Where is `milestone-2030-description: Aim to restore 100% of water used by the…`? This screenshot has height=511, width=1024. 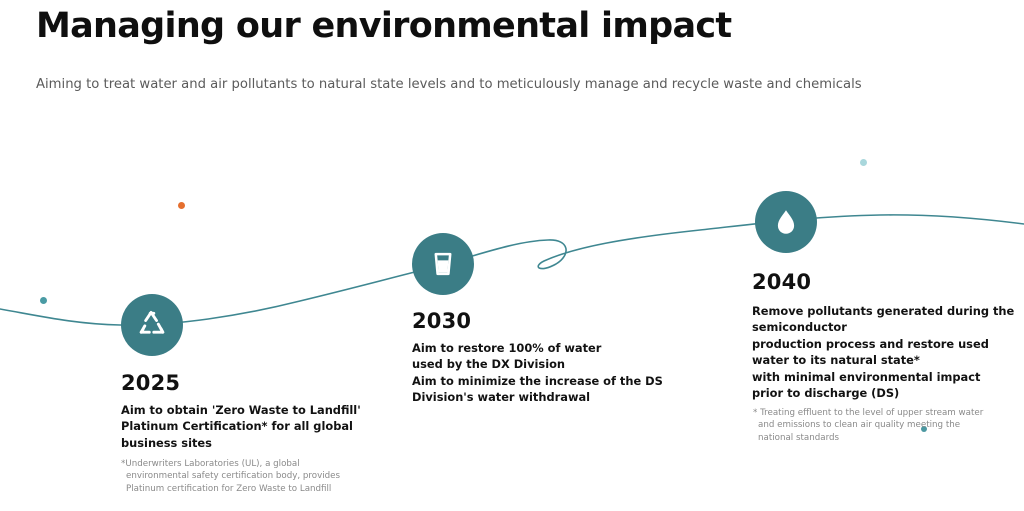
milestone-2030-description: Aim to restore 100% of water used by the… is located at coordinates (537, 373).